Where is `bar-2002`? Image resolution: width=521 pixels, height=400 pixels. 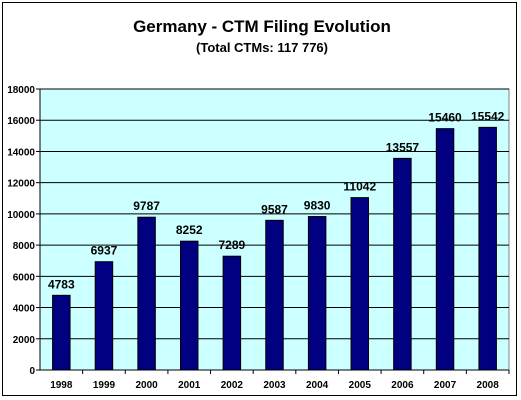
bar-2002 is located at coordinates (232, 313).